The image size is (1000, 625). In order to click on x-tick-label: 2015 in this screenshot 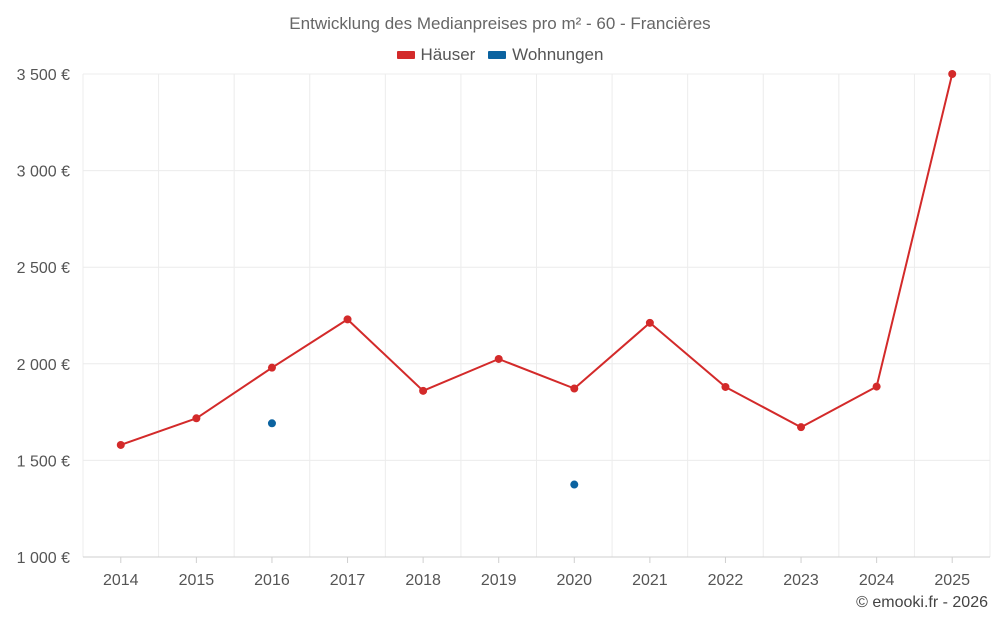, I will do `click(197, 580)`.